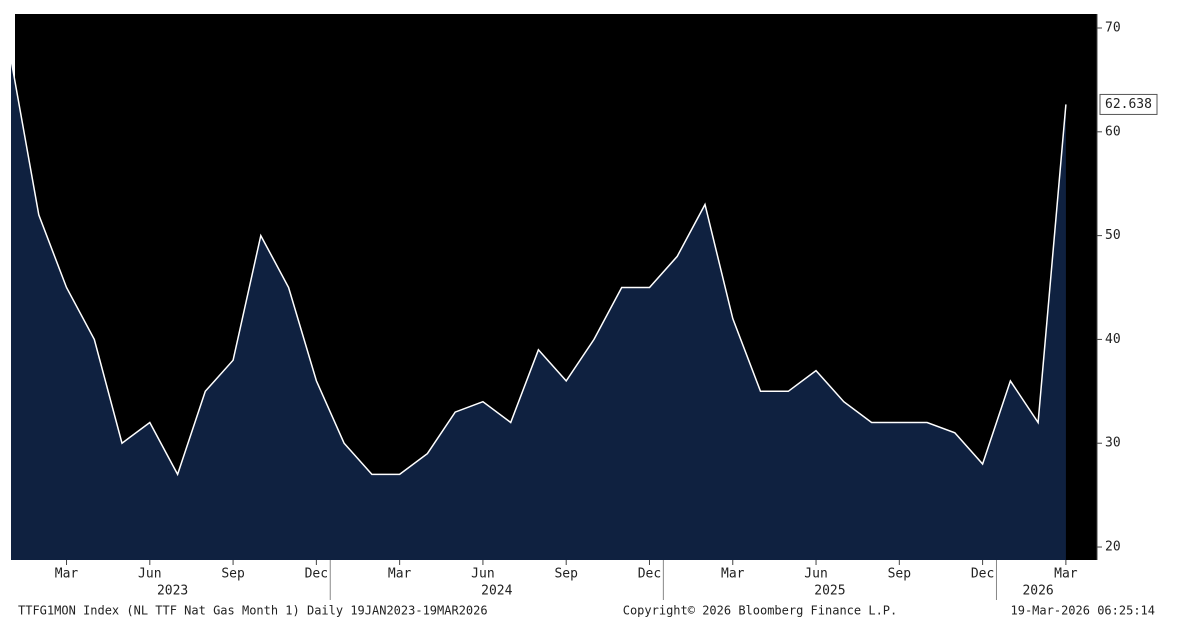 Image resolution: width=1200 pixels, height=639 pixels. What do you see at coordinates (1113, 131) in the screenshot?
I see `y-tick-label: 60` at bounding box center [1113, 131].